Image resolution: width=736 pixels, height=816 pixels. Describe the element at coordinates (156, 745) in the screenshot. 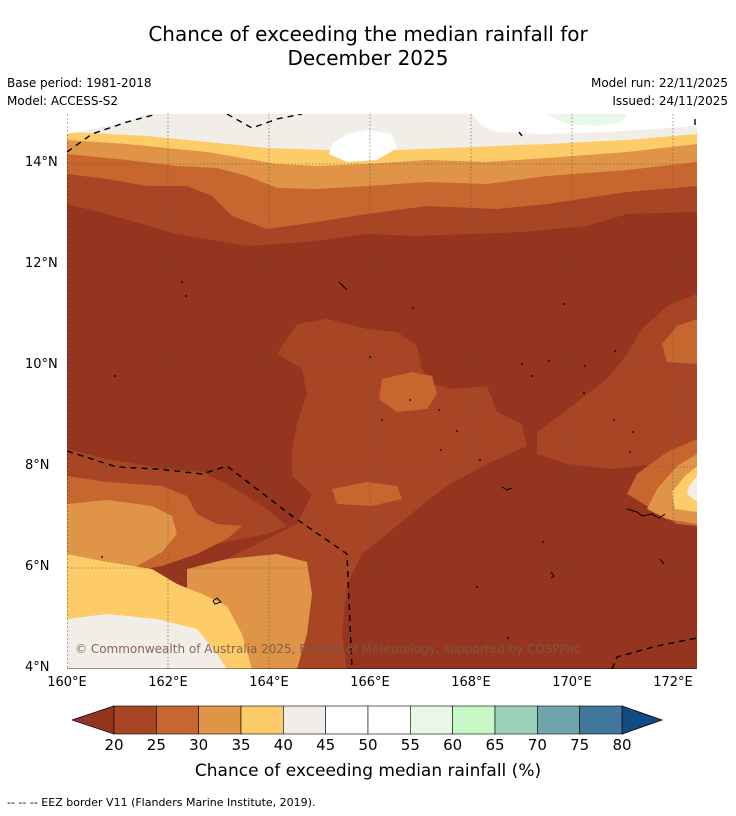

I see `colorbar-label-25: 25` at that location.